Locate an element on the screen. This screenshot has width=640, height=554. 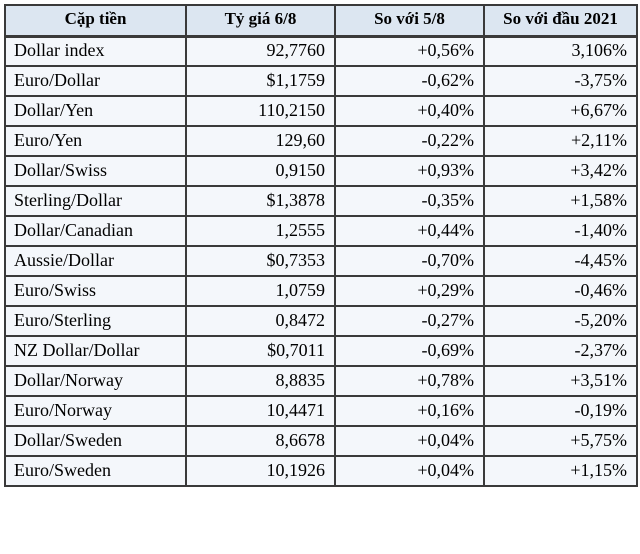
change-vs-prev-day-cell: -0,70% is located at coordinates (409, 261).